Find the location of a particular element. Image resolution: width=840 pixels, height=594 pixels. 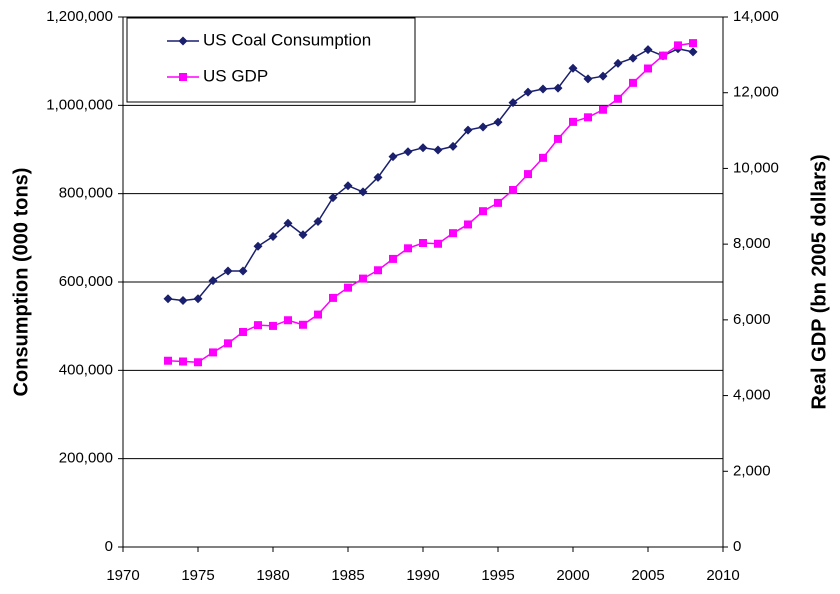

y2-tick-label: 14,000 is located at coordinates (756, 16).